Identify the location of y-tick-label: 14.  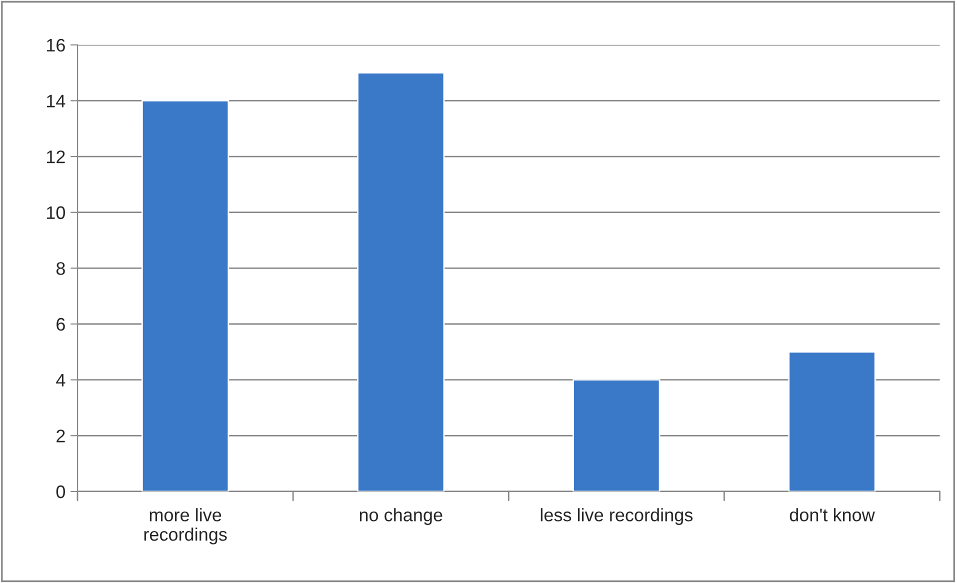
(56, 101).